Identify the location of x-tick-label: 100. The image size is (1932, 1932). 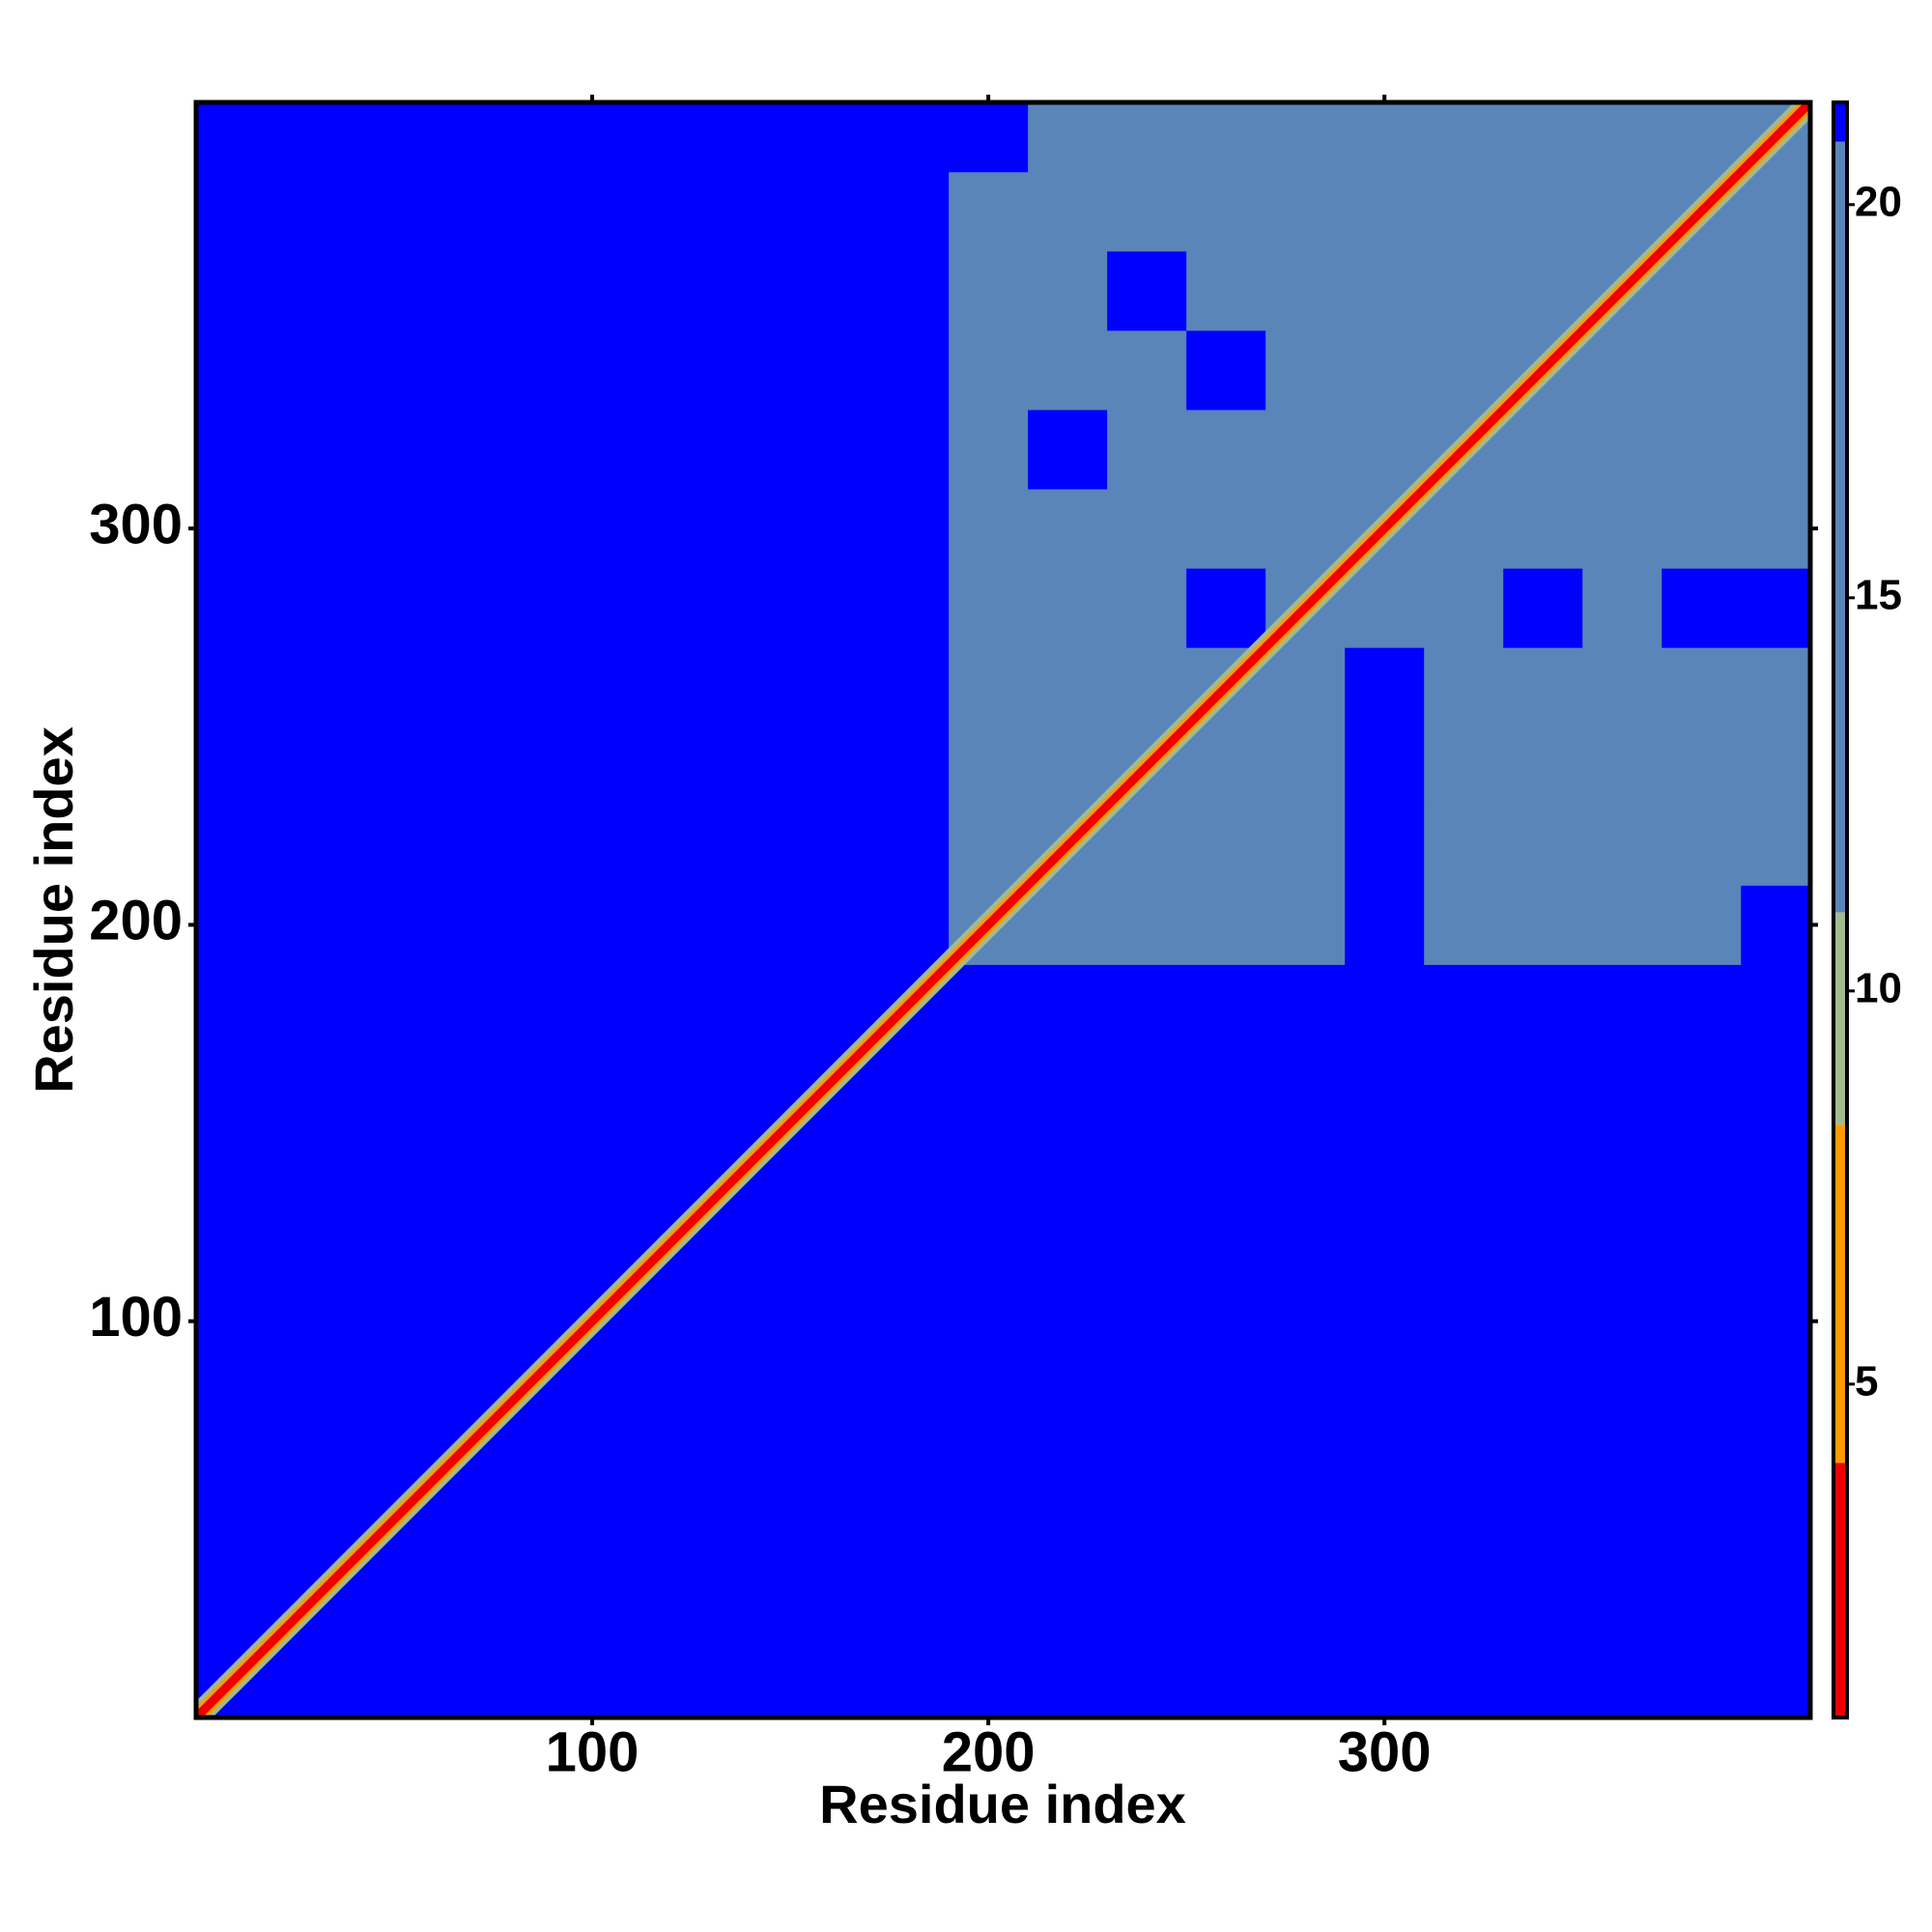
(592, 1751).